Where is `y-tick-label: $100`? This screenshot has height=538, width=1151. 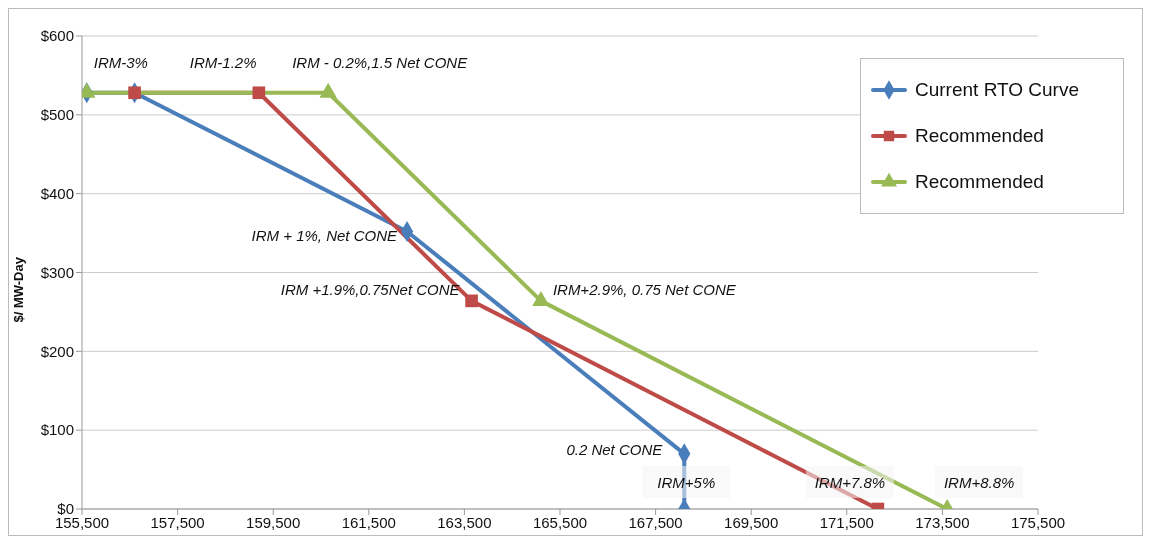
y-tick-label: $100 is located at coordinates (57, 430).